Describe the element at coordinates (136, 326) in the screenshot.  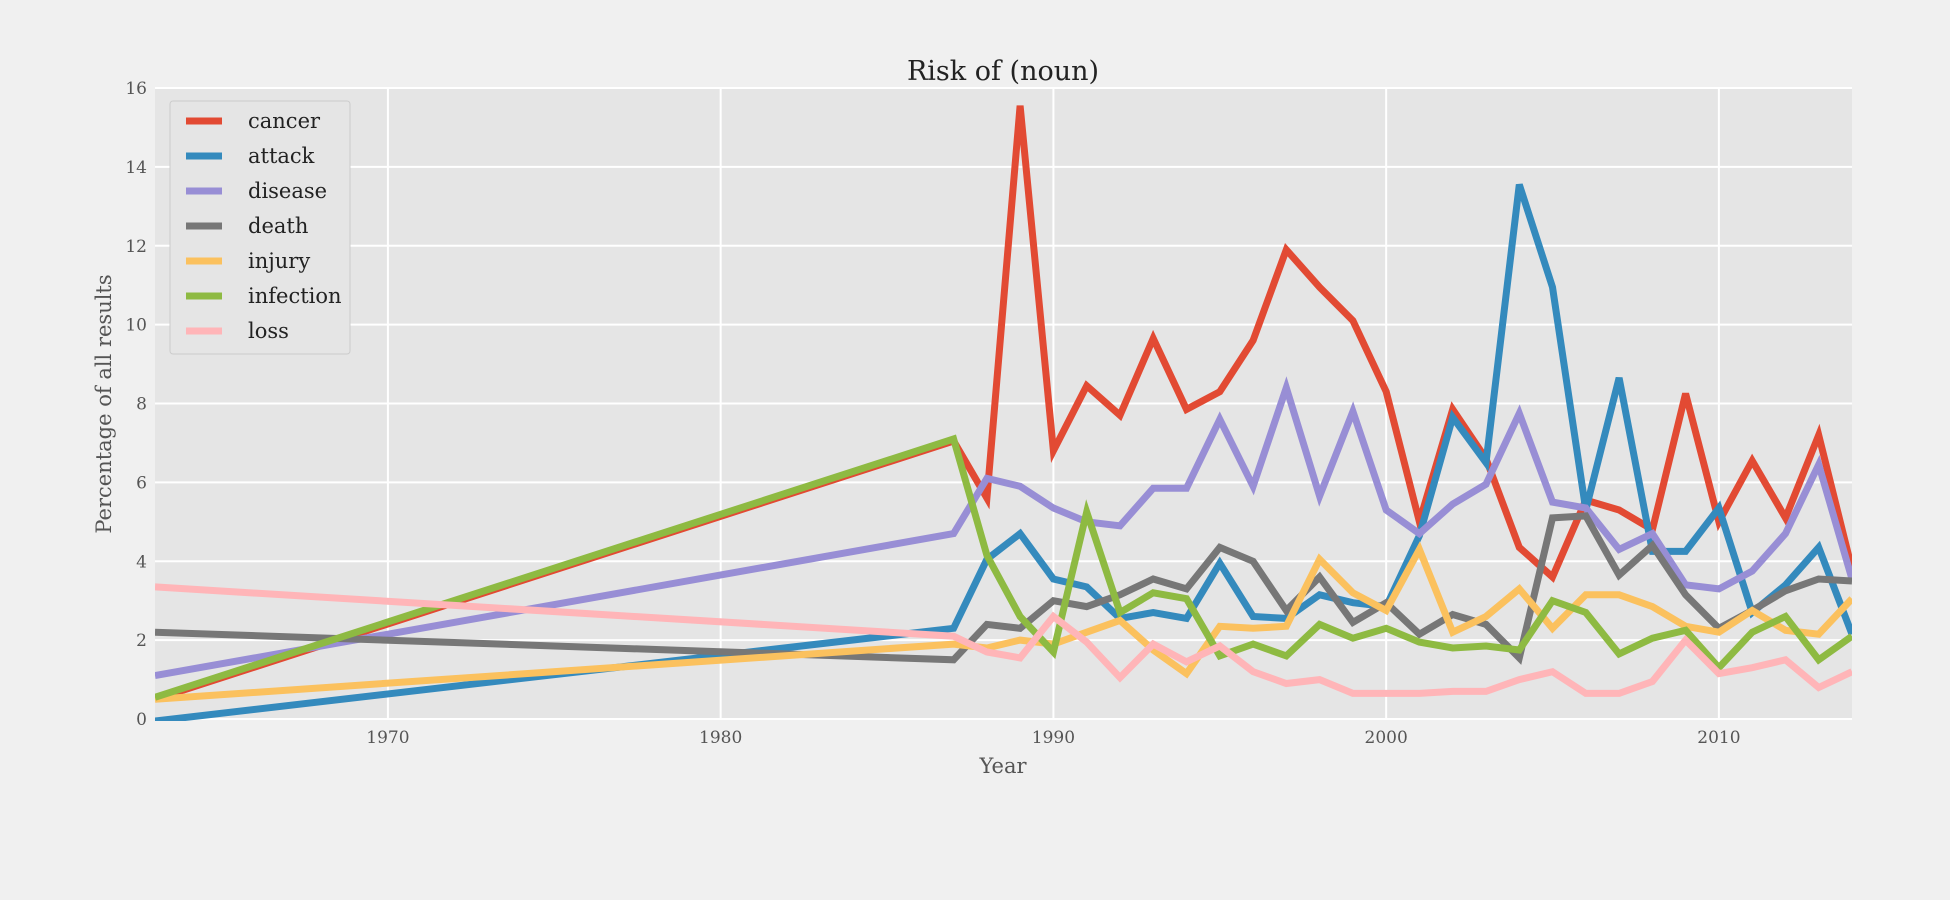
I see `y-tick-label: 10` at that location.